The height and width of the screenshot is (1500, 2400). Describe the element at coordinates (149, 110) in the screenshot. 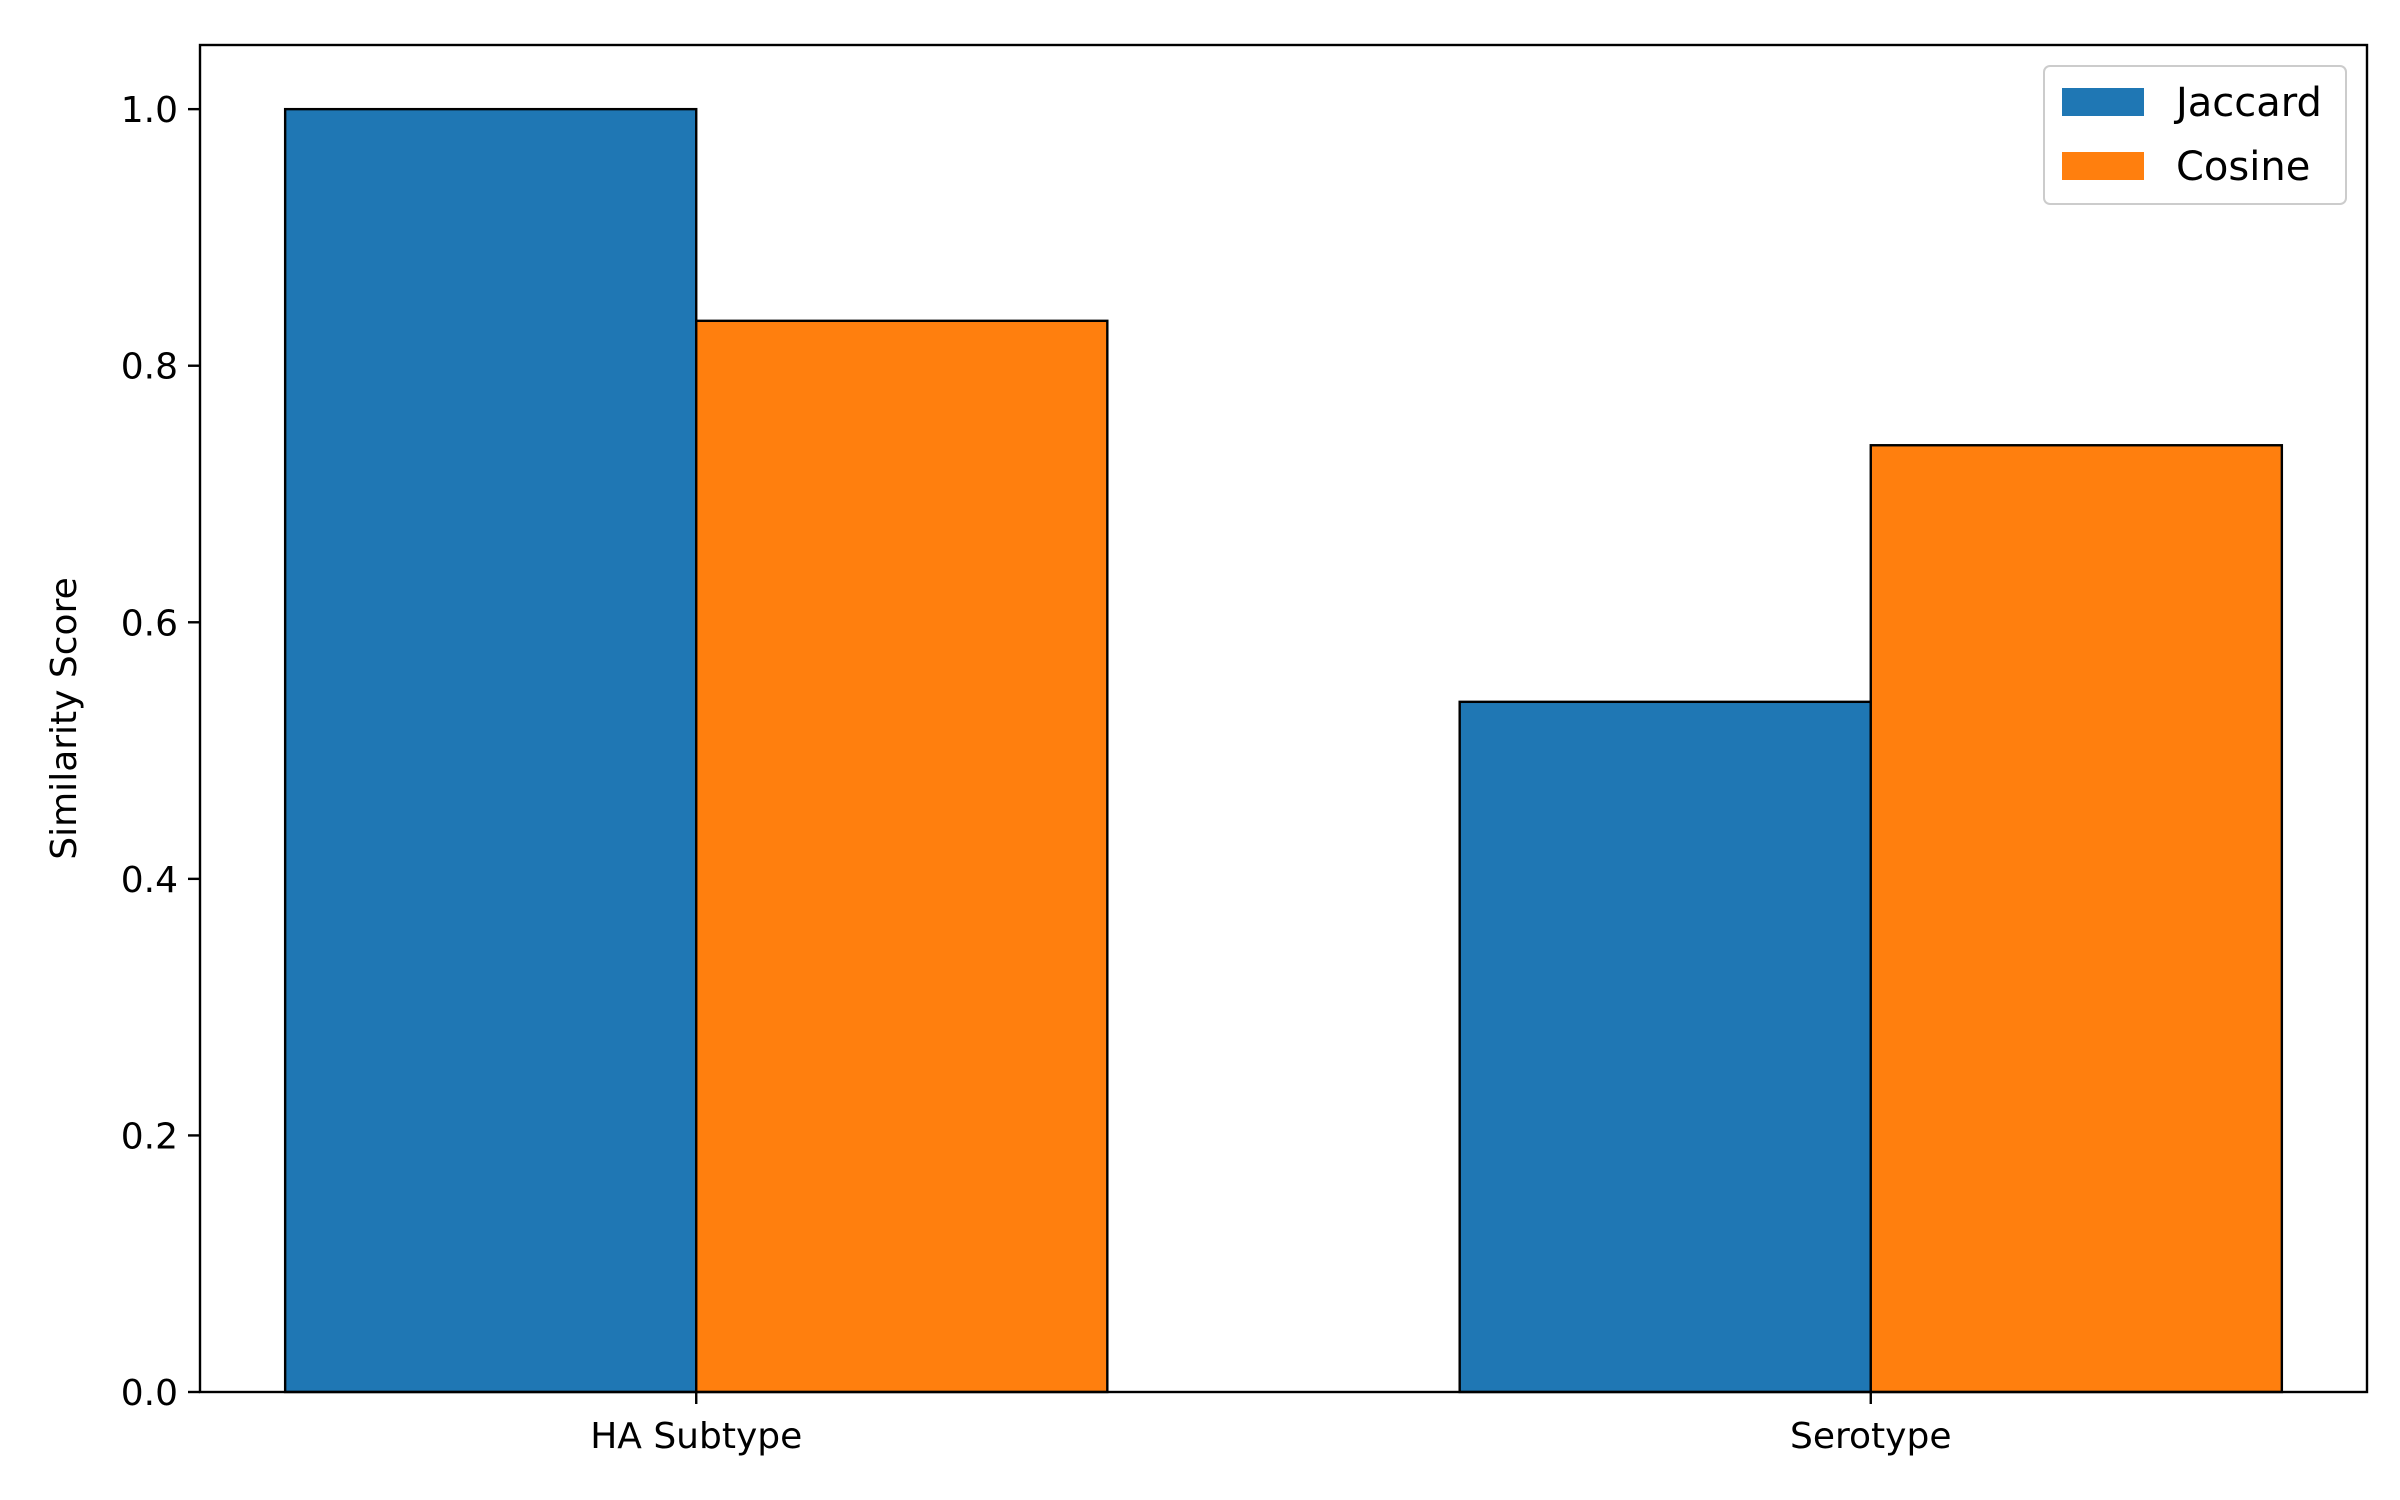

I see `y-tick-label: 1.0` at that location.